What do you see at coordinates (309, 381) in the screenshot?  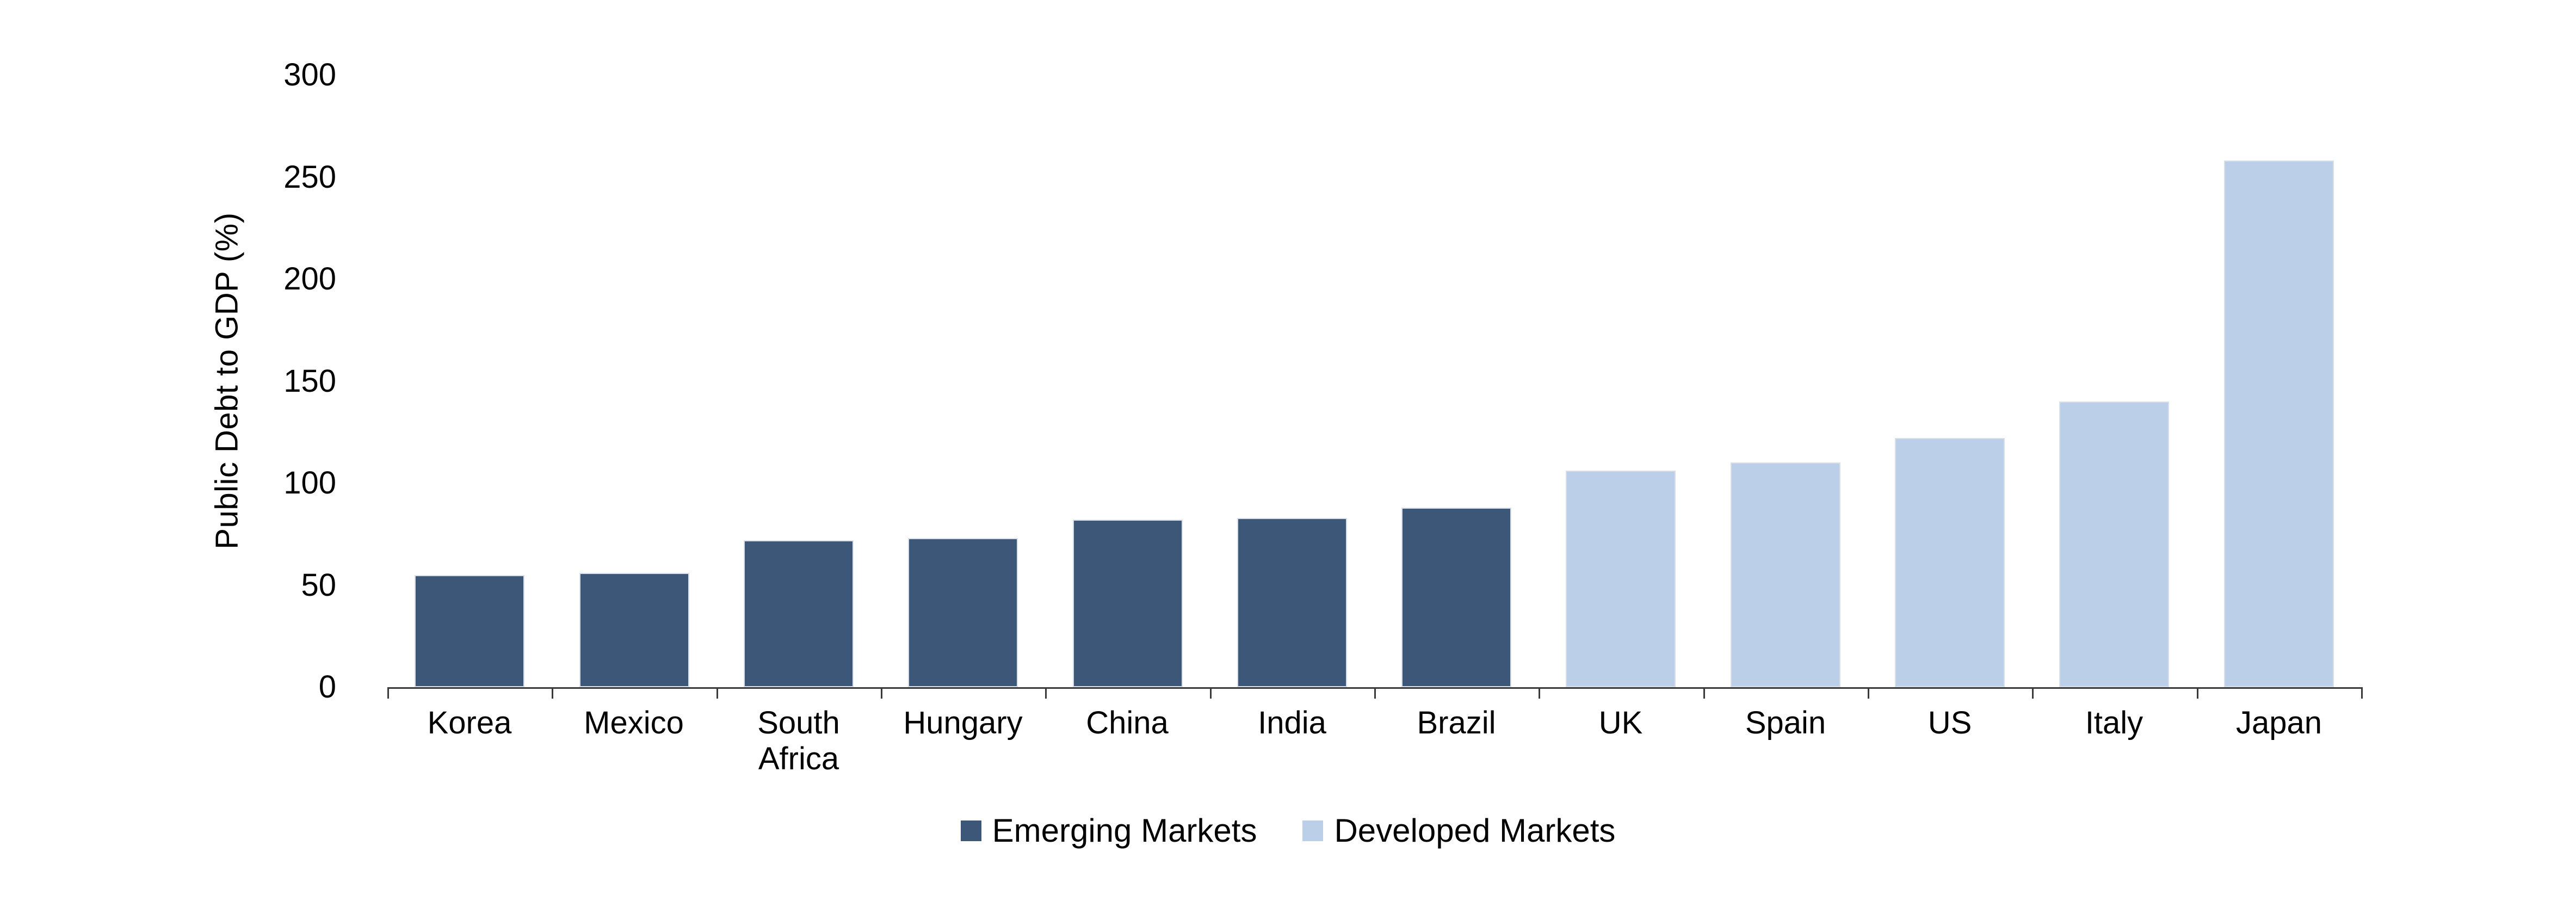 I see `y-tick-label-150: 150` at bounding box center [309, 381].